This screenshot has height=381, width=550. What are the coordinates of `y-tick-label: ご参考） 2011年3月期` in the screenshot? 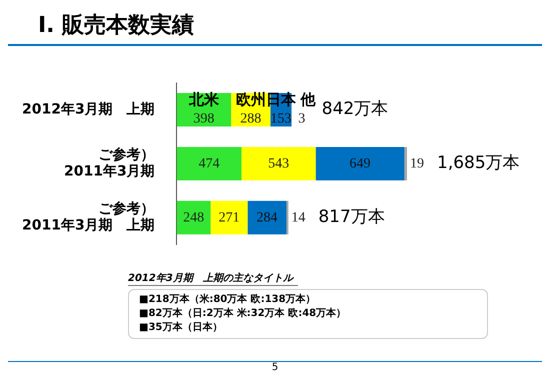 It's located at (109, 163).